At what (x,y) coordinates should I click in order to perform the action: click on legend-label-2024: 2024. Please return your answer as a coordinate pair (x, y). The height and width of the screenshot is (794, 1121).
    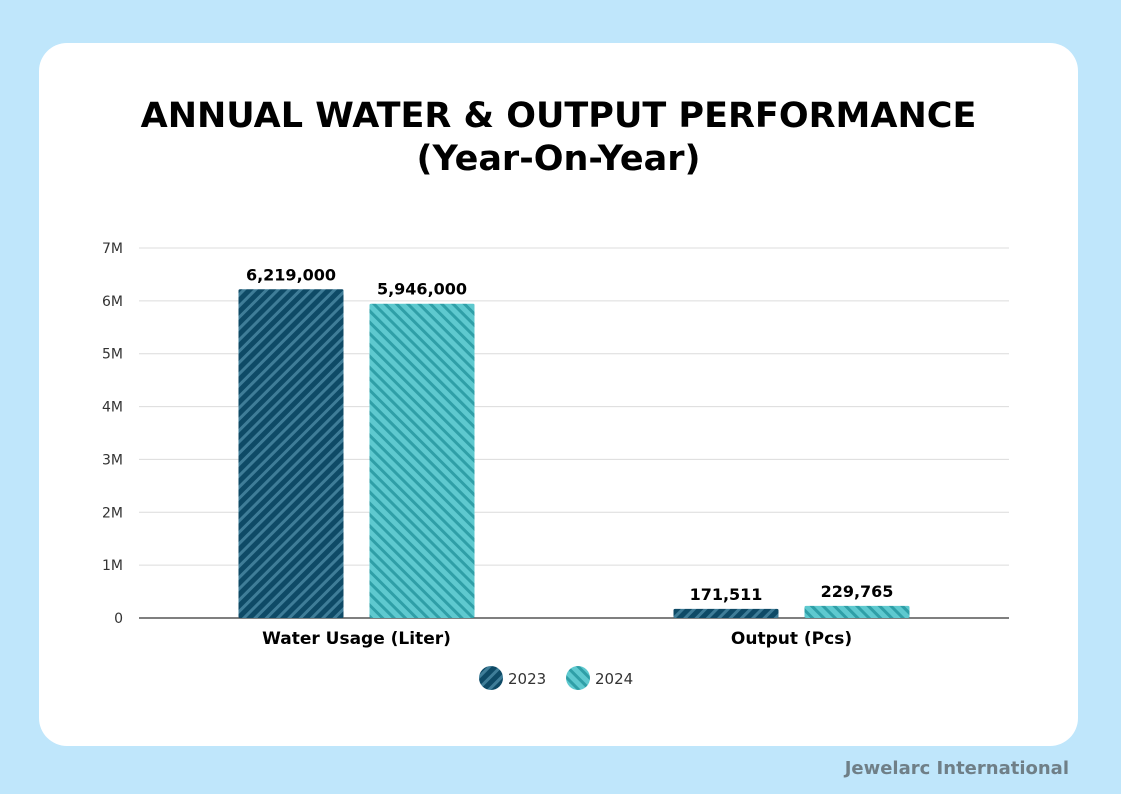
    Looking at the image, I should click on (614, 679).